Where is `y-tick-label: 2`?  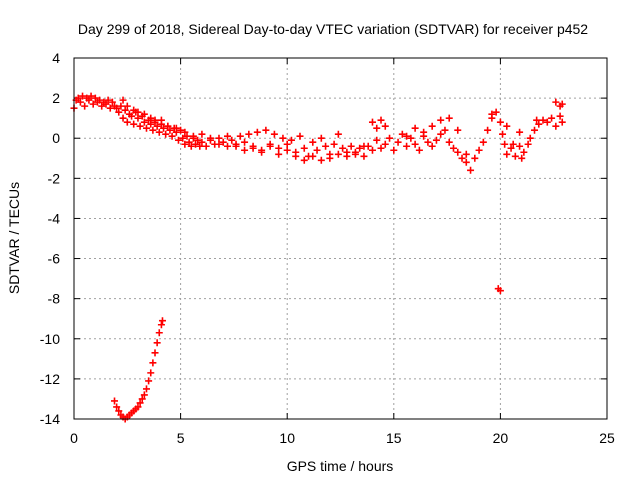 y-tick-label: 2 is located at coordinates (56, 98).